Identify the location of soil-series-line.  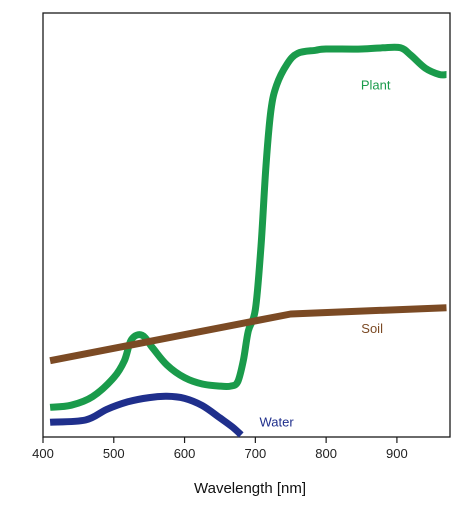
(248, 334).